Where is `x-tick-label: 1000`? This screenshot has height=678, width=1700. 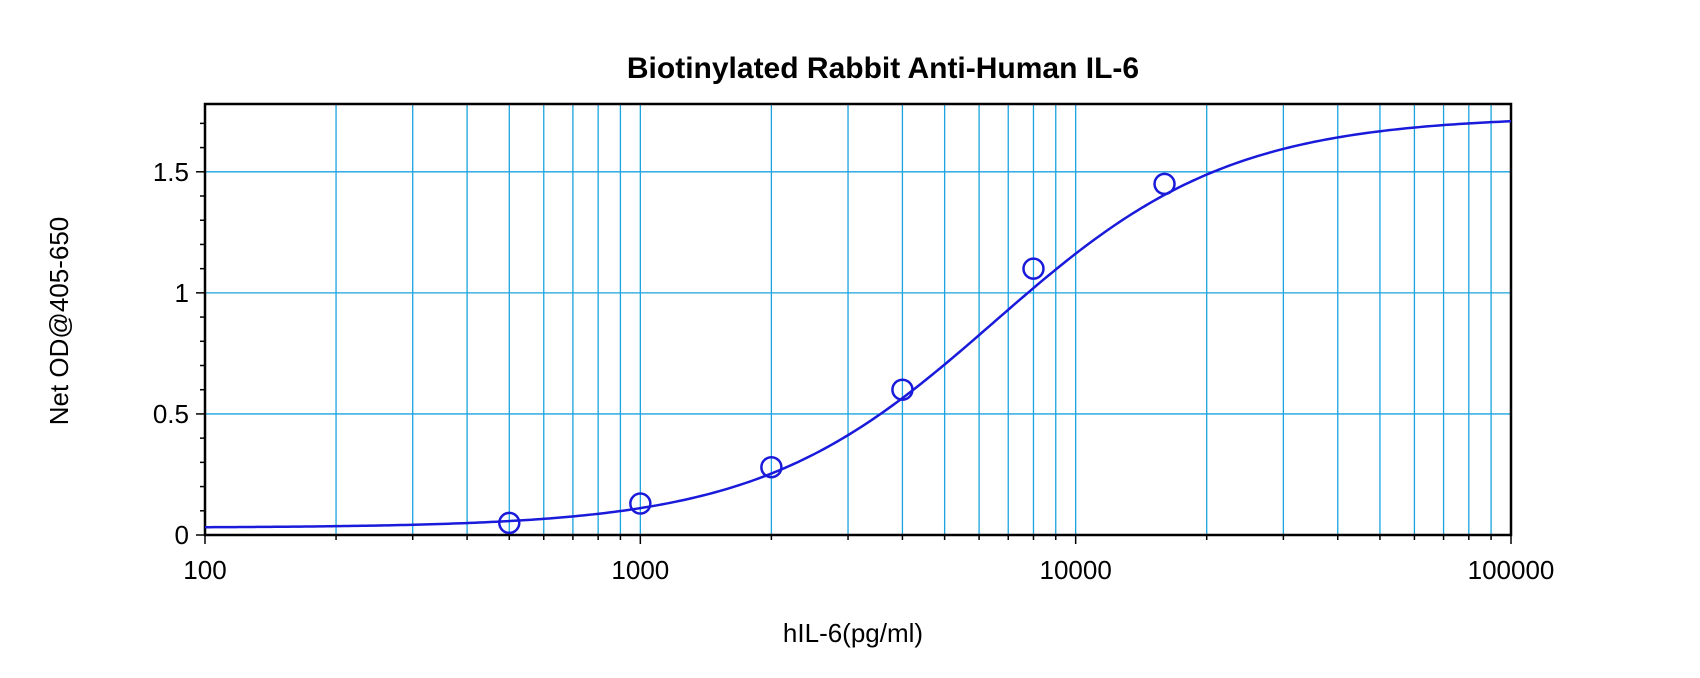
x-tick-label: 1000 is located at coordinates (640, 570).